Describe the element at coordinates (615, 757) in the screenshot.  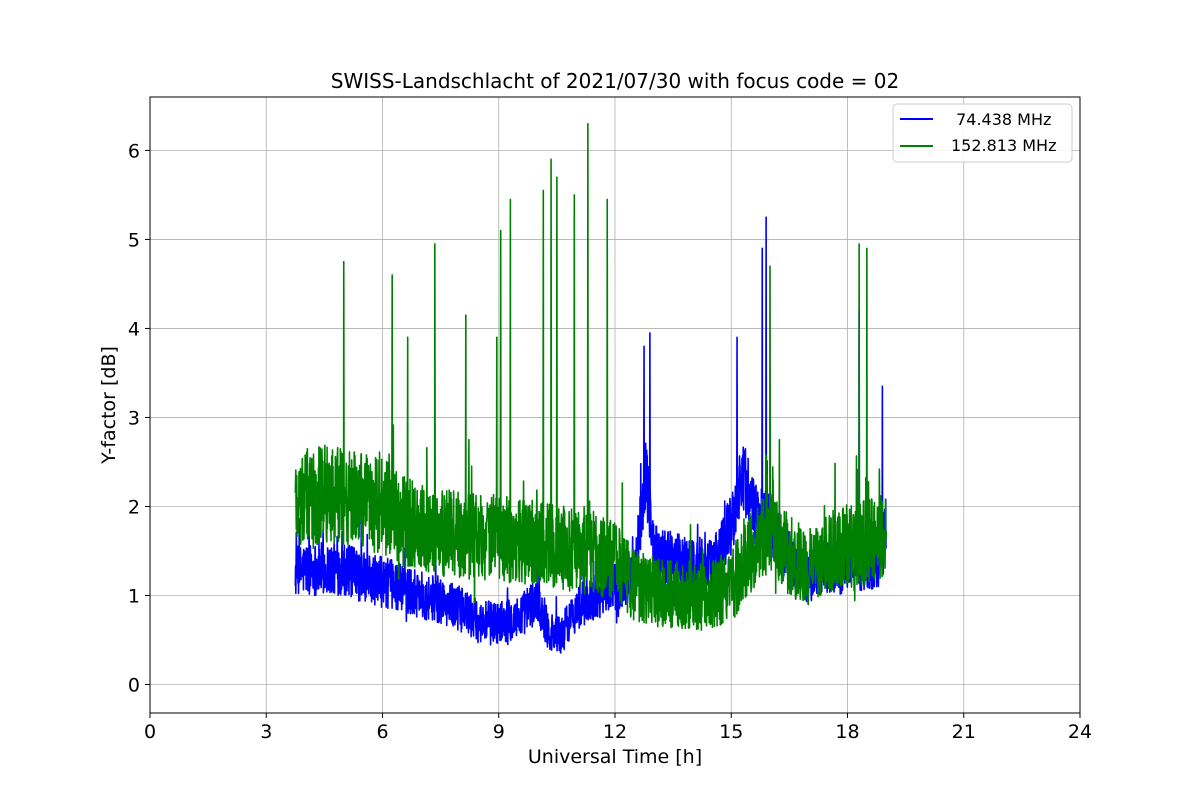
I see `x-axis-label: Universal Time [h]` at that location.